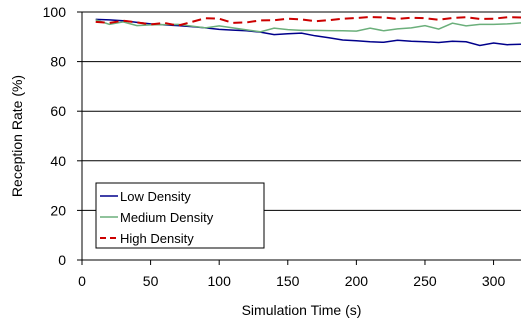 The width and height of the screenshot is (522, 324). What do you see at coordinates (82, 281) in the screenshot?
I see `x-tick-label: 0` at bounding box center [82, 281].